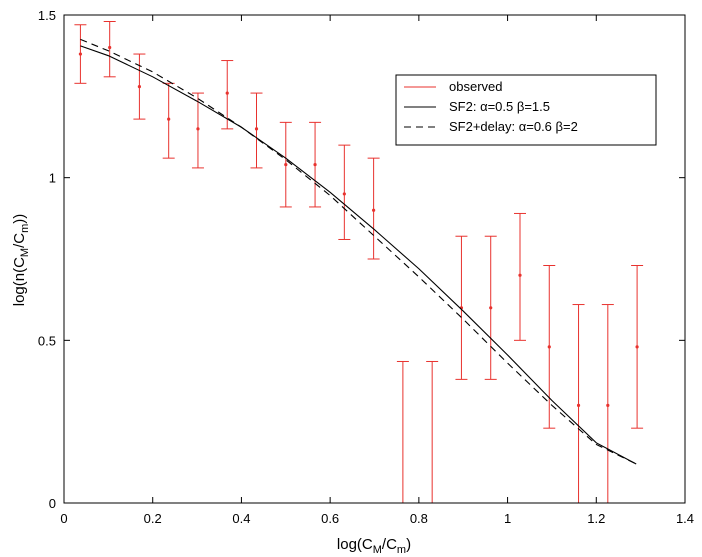 This screenshot has height=557, width=702. Describe the element at coordinates (596, 518) in the screenshot. I see `x-tick-label: 1.2` at that location.